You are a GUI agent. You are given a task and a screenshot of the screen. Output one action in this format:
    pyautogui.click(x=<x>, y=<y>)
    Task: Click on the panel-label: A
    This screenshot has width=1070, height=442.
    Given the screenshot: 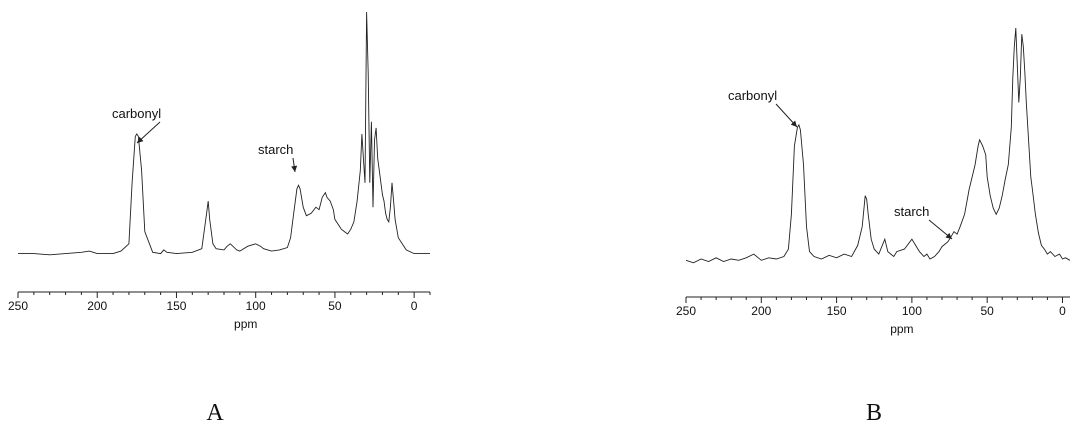 What is the action you would take?
    pyautogui.click(x=215, y=413)
    